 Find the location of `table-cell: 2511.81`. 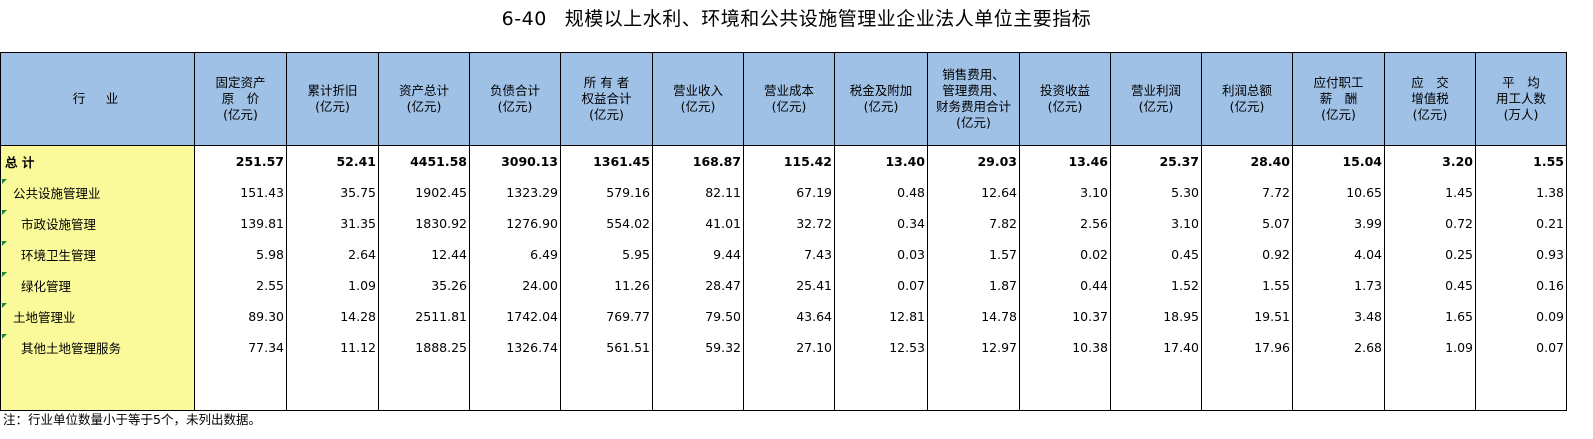

table-cell: 2511.81 is located at coordinates (424, 316).